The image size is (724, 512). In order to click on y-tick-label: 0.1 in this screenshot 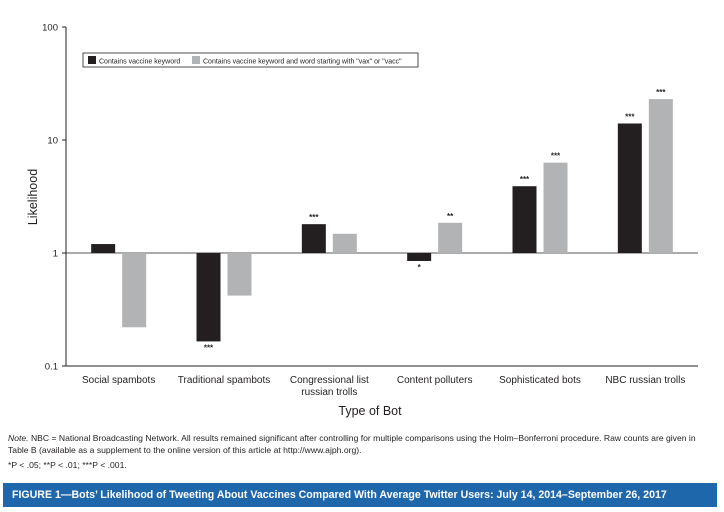, I will do `click(51, 367)`.